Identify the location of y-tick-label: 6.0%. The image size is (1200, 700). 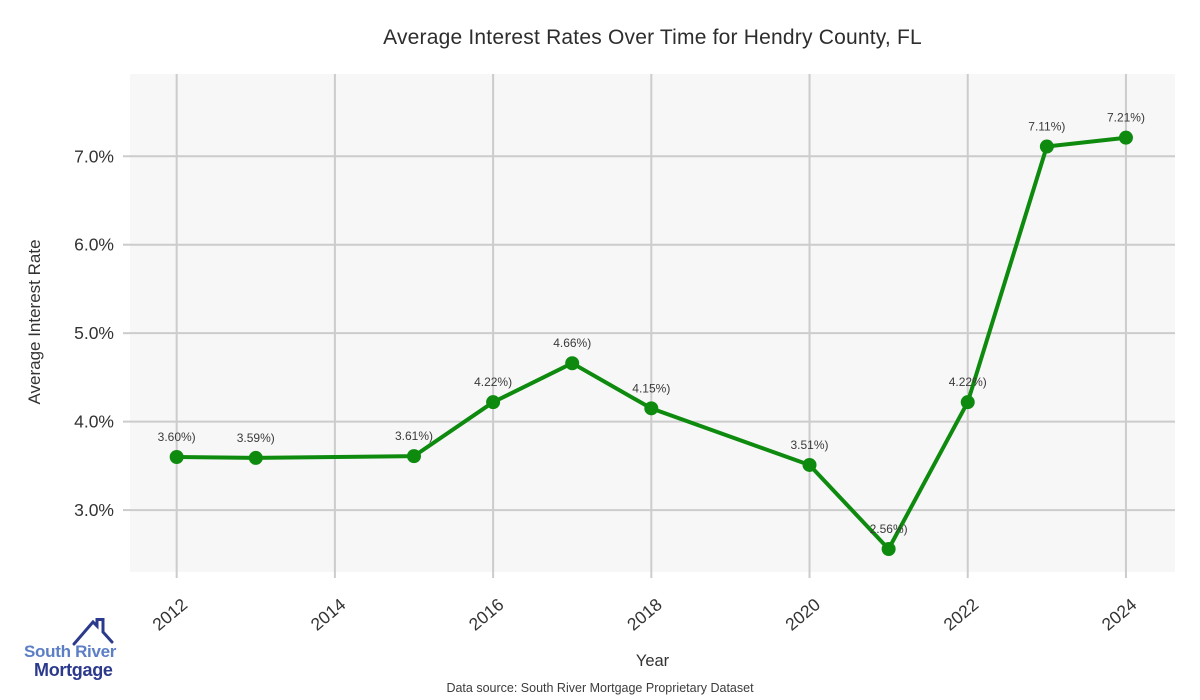
(94, 245).